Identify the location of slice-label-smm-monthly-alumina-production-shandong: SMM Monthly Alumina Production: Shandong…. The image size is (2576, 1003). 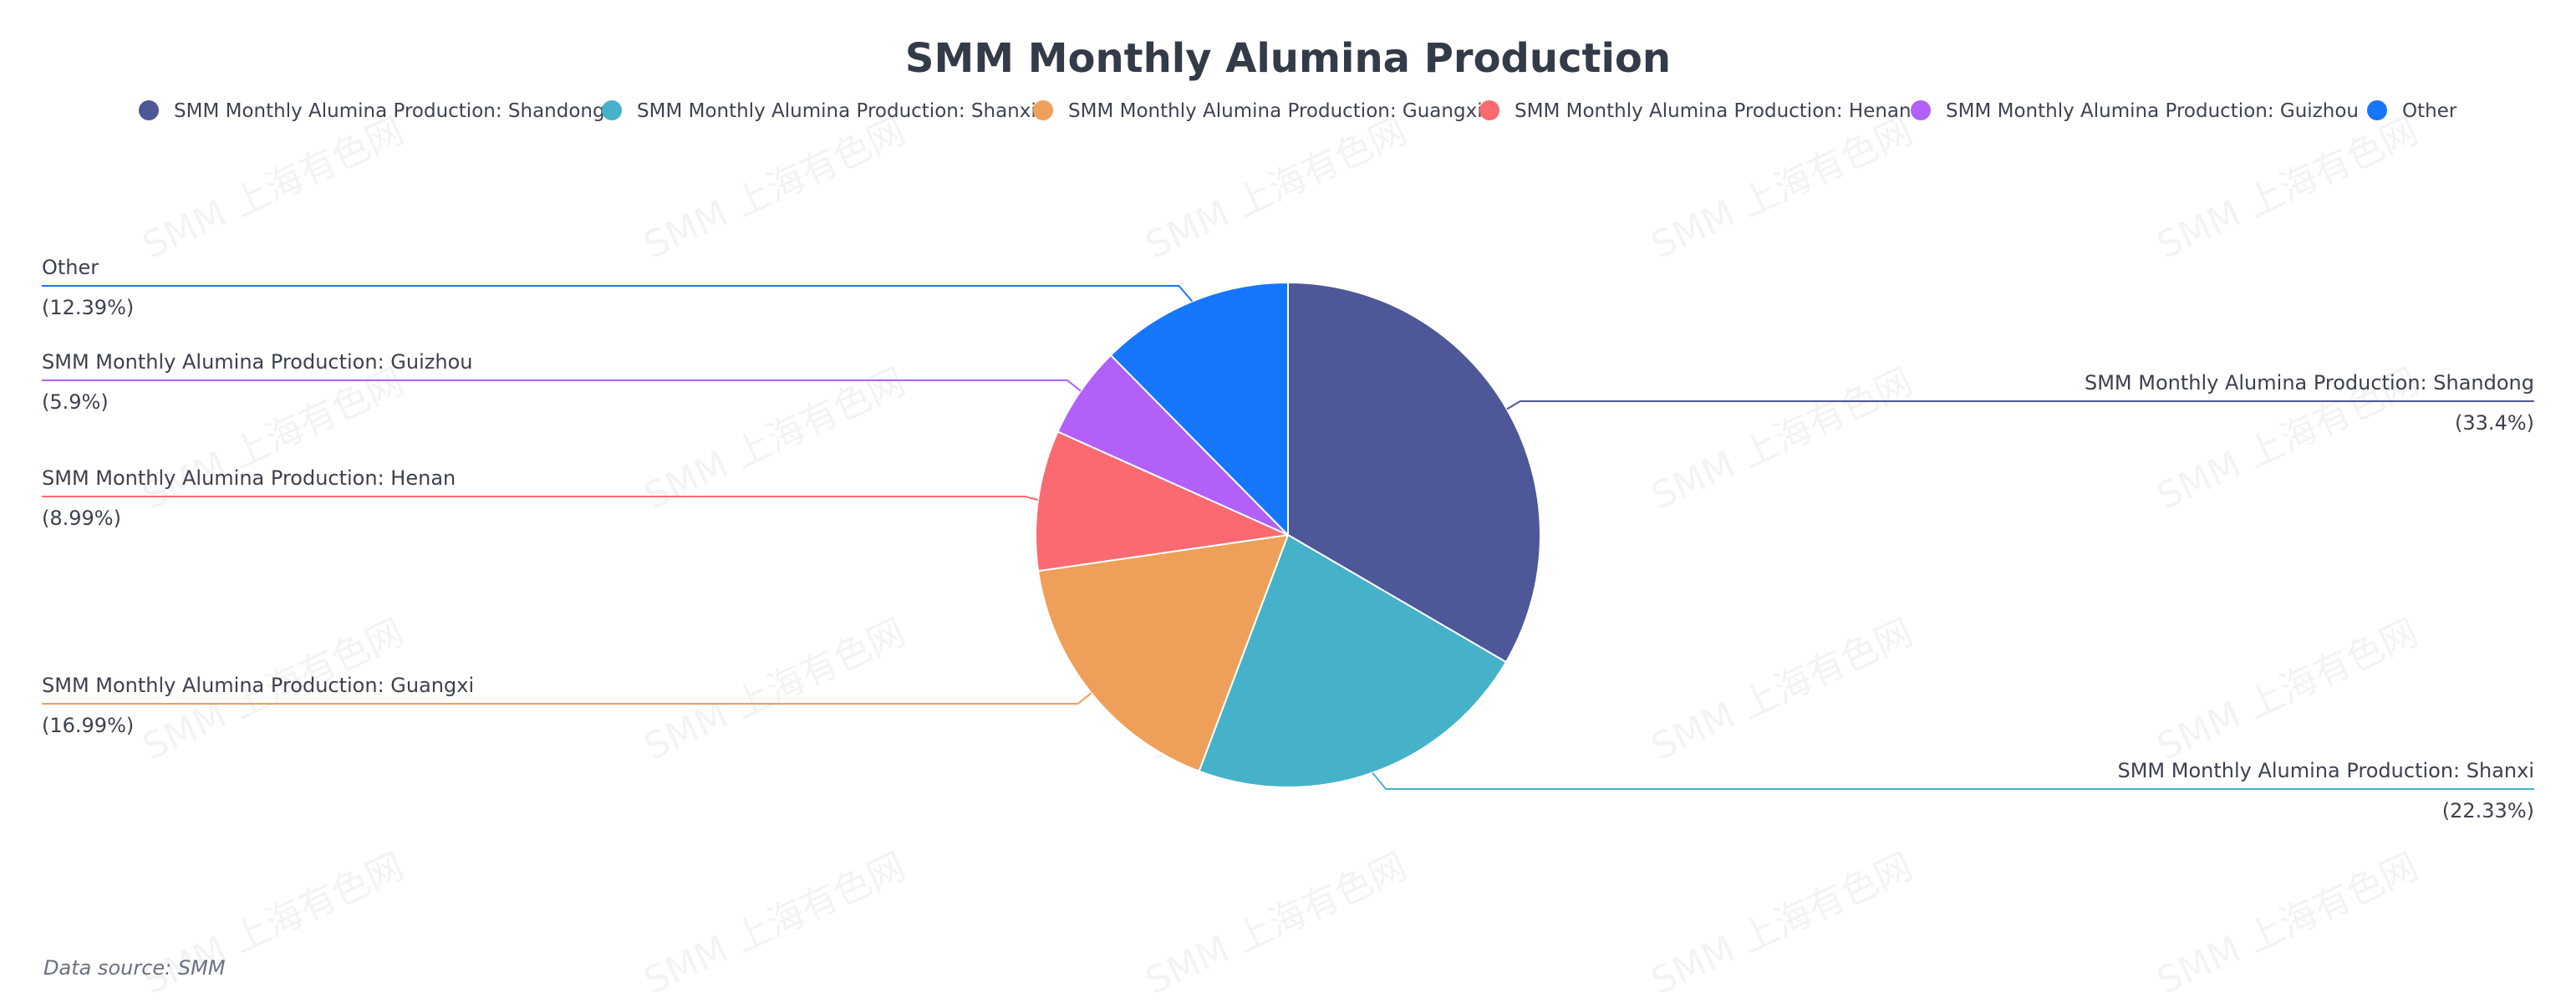
(2020, 403).